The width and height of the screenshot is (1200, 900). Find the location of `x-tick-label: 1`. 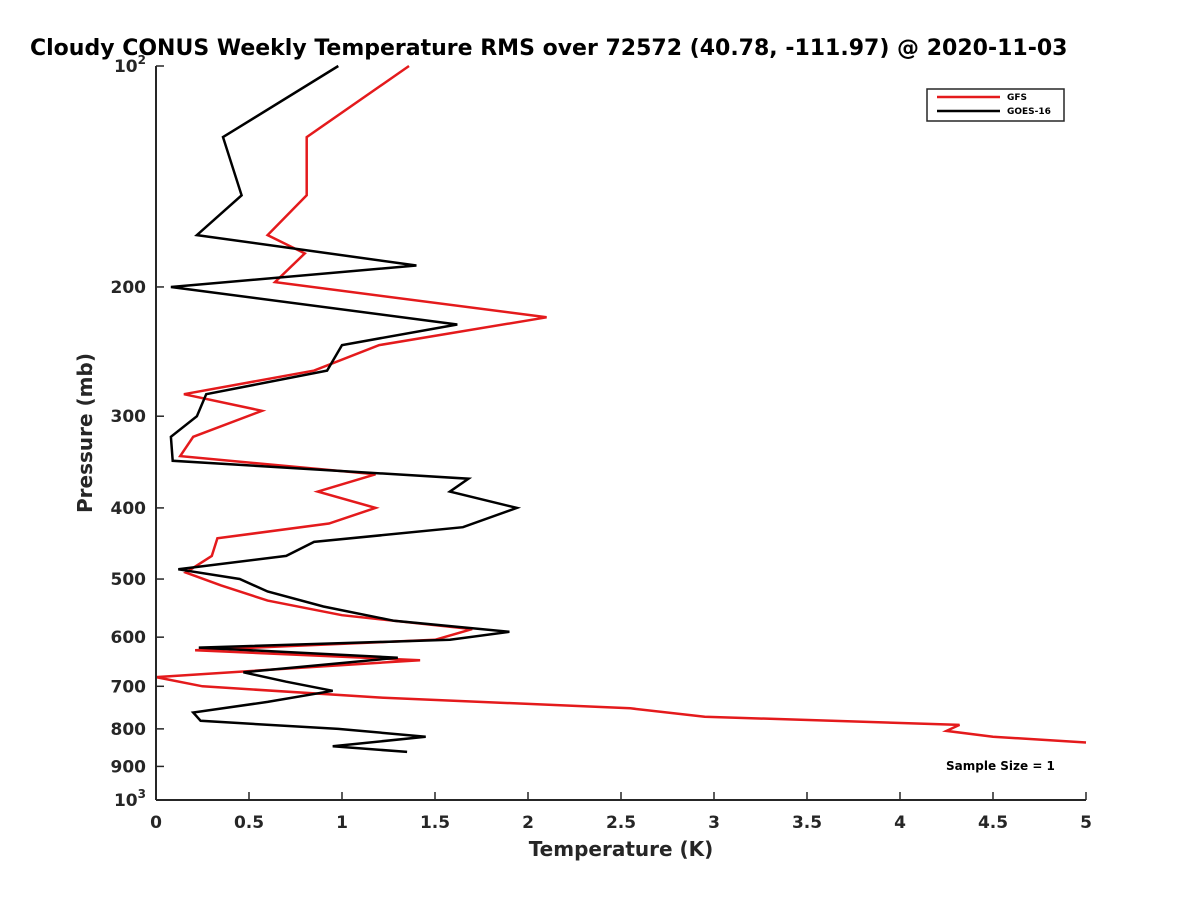

x-tick-label: 1 is located at coordinates (342, 823).